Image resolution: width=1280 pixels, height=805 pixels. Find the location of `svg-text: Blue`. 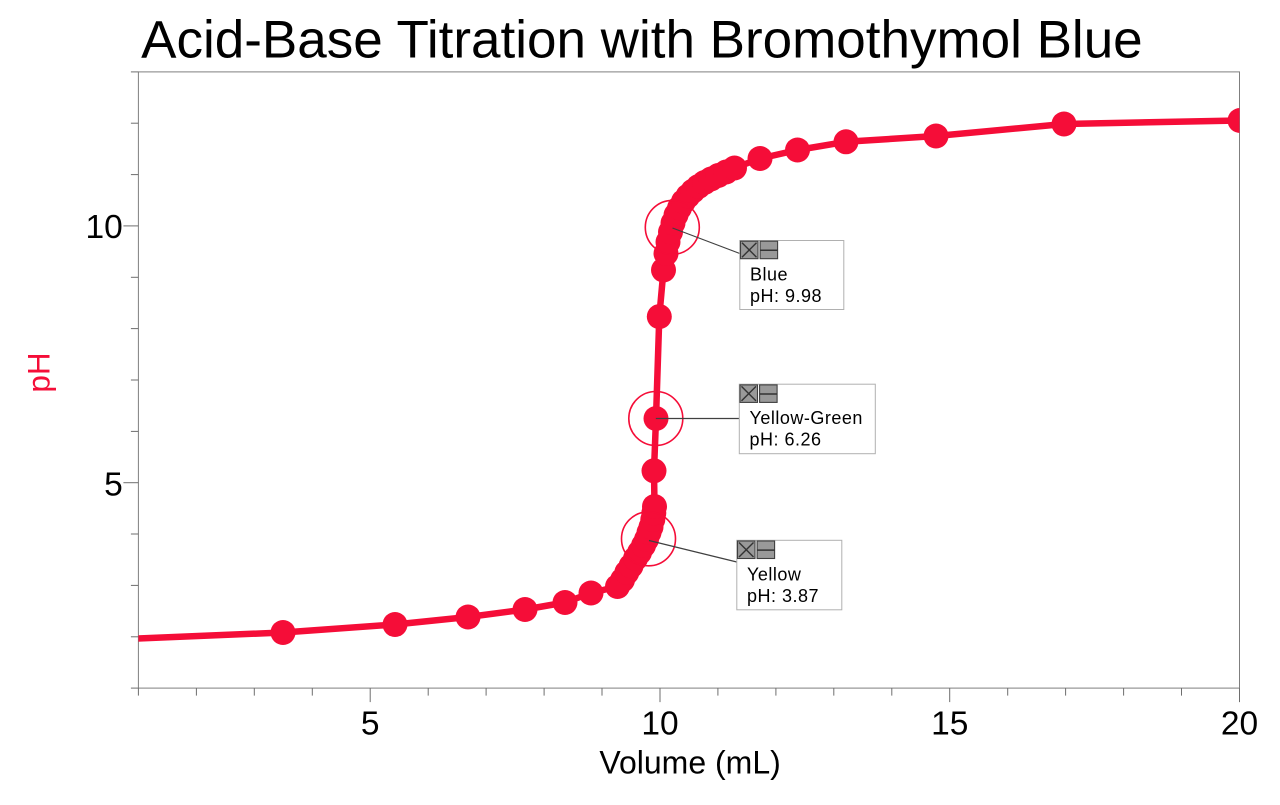

svg-text: Blue is located at coordinates (769, 275).